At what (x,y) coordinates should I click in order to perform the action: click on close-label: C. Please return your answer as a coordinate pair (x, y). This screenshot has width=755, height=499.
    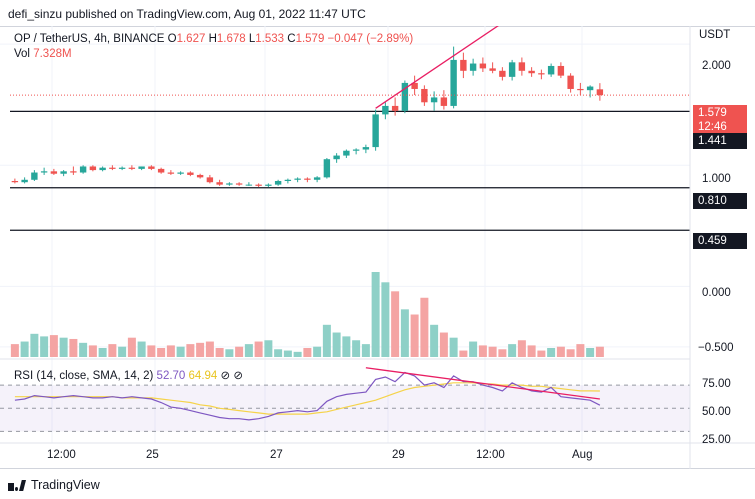
    Looking at the image, I should click on (291, 39).